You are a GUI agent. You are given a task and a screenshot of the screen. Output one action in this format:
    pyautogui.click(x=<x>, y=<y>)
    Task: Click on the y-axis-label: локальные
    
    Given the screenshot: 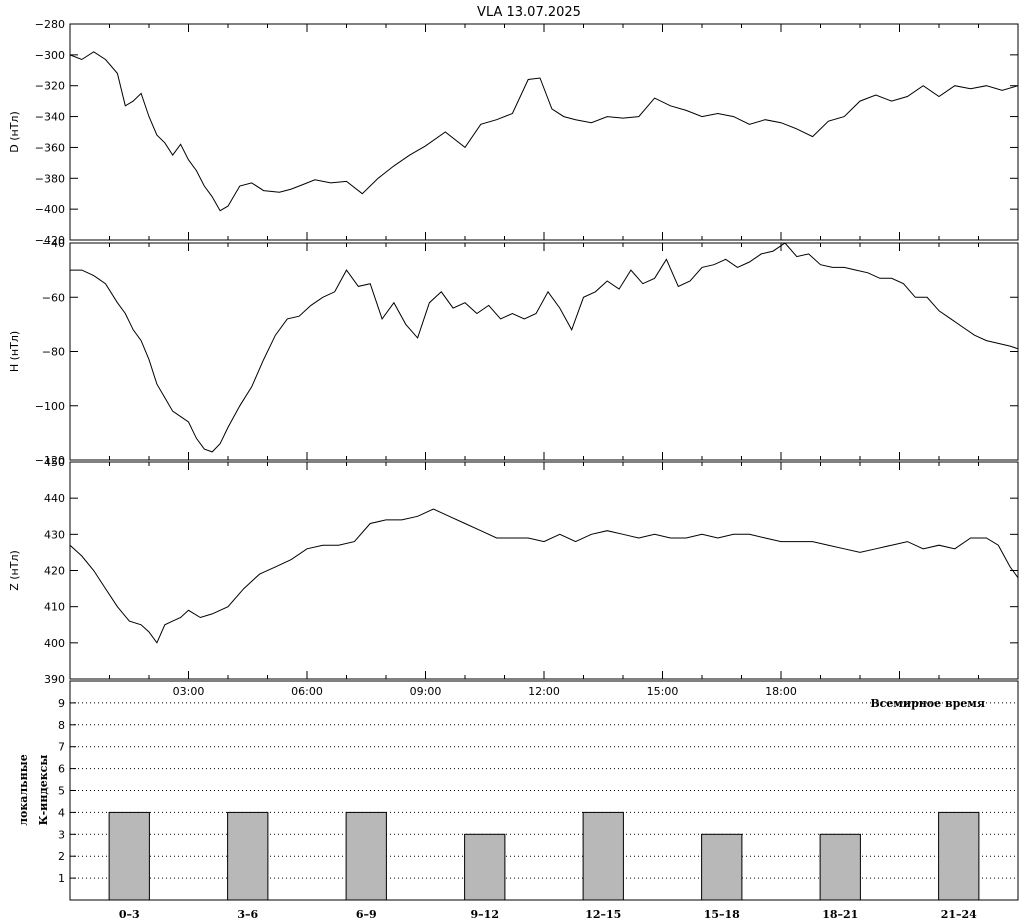 What is the action you would take?
    pyautogui.click(x=23, y=789)
    